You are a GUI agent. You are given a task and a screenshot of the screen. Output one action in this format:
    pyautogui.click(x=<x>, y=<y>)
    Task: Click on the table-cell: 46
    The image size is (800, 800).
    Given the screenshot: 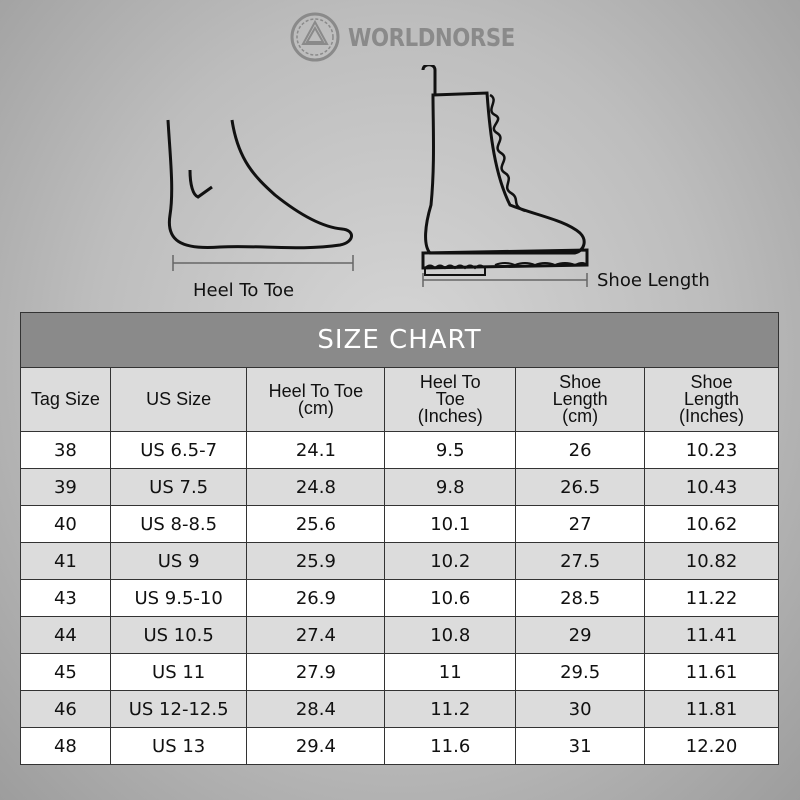 What is the action you would take?
    pyautogui.click(x=65, y=709)
    